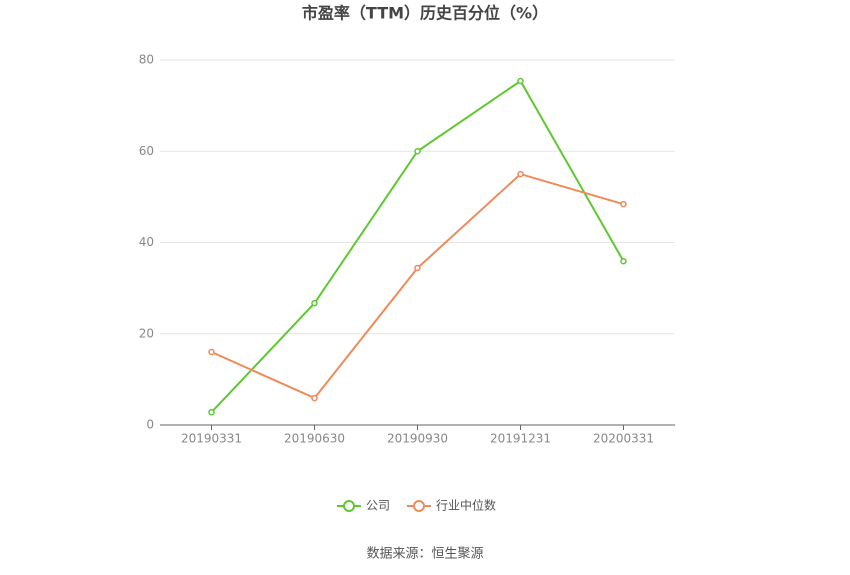 The height and width of the screenshot is (575, 850). What do you see at coordinates (146, 60) in the screenshot?
I see `y-tick-label: 80` at bounding box center [146, 60].